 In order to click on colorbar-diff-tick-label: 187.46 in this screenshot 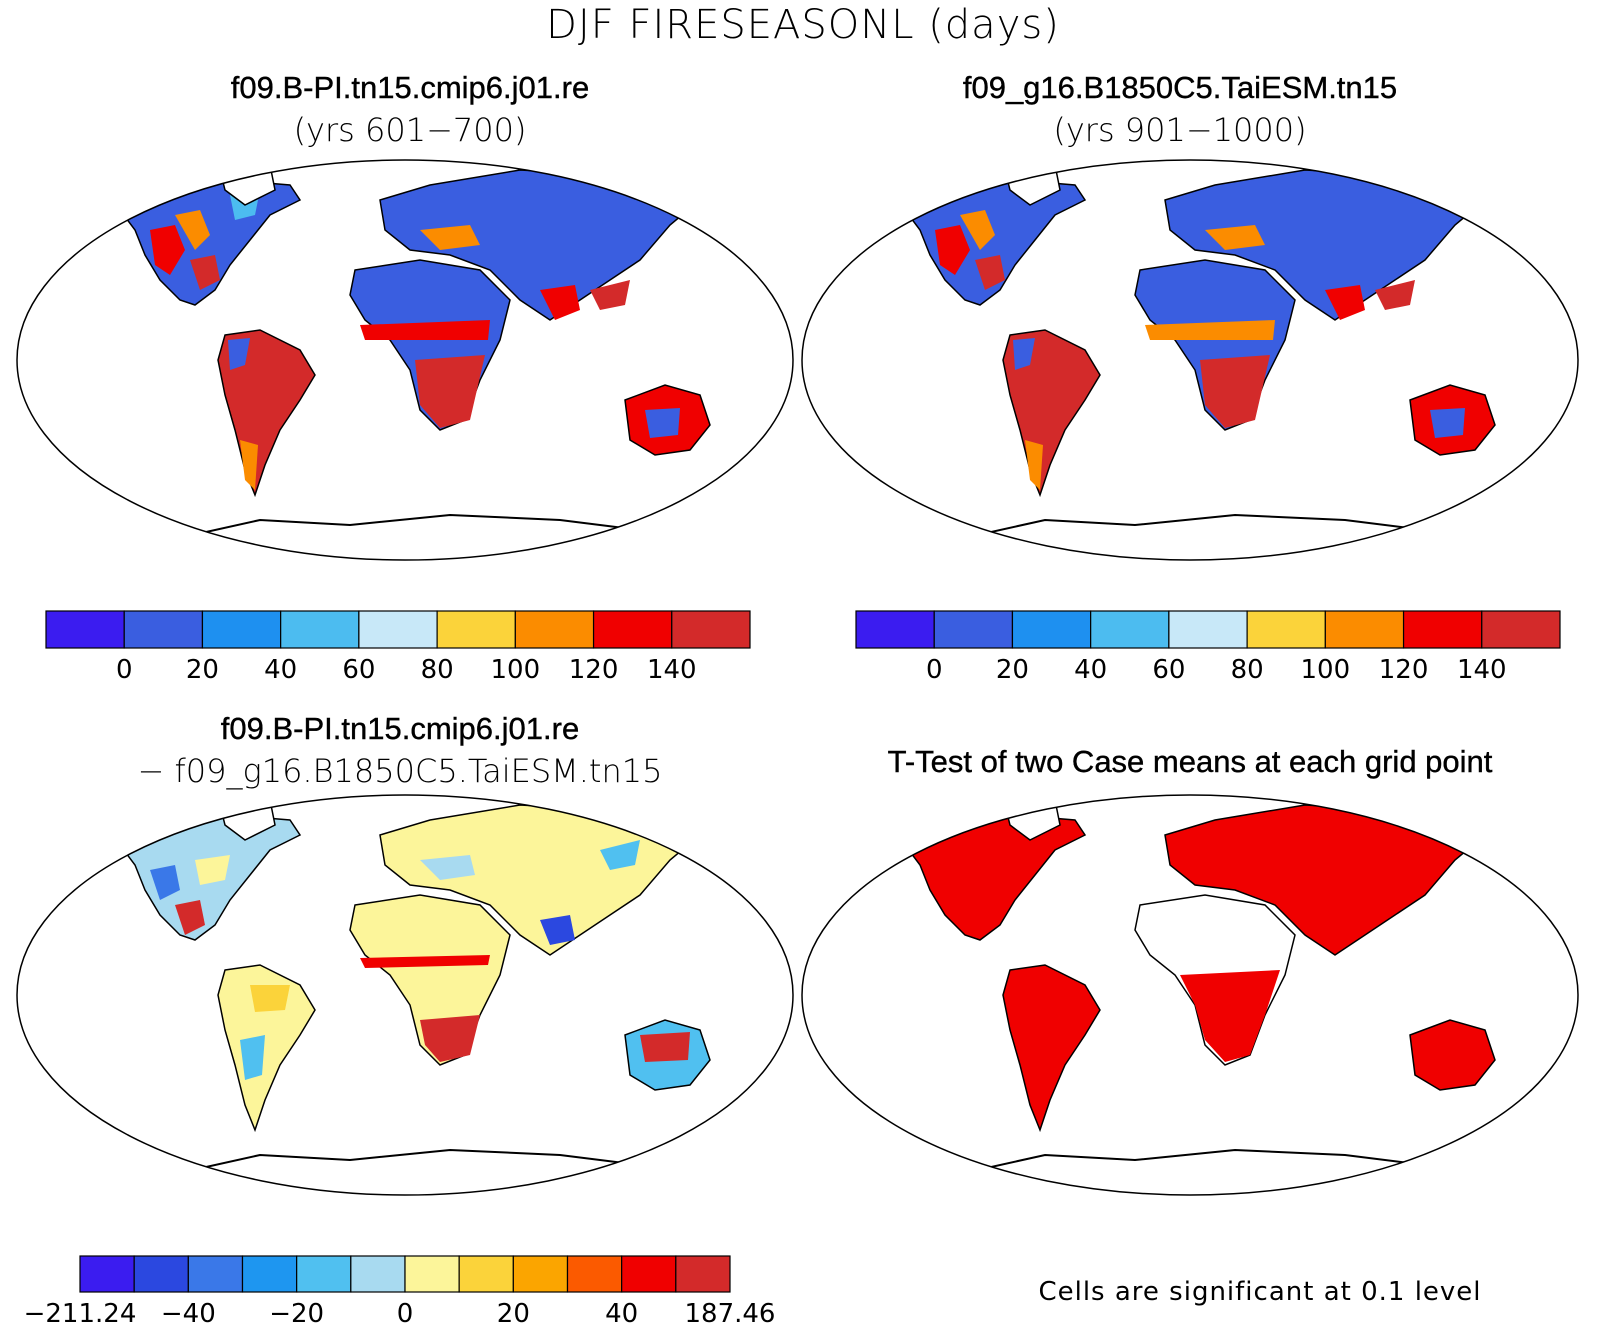, I will do `click(730, 1313)`.